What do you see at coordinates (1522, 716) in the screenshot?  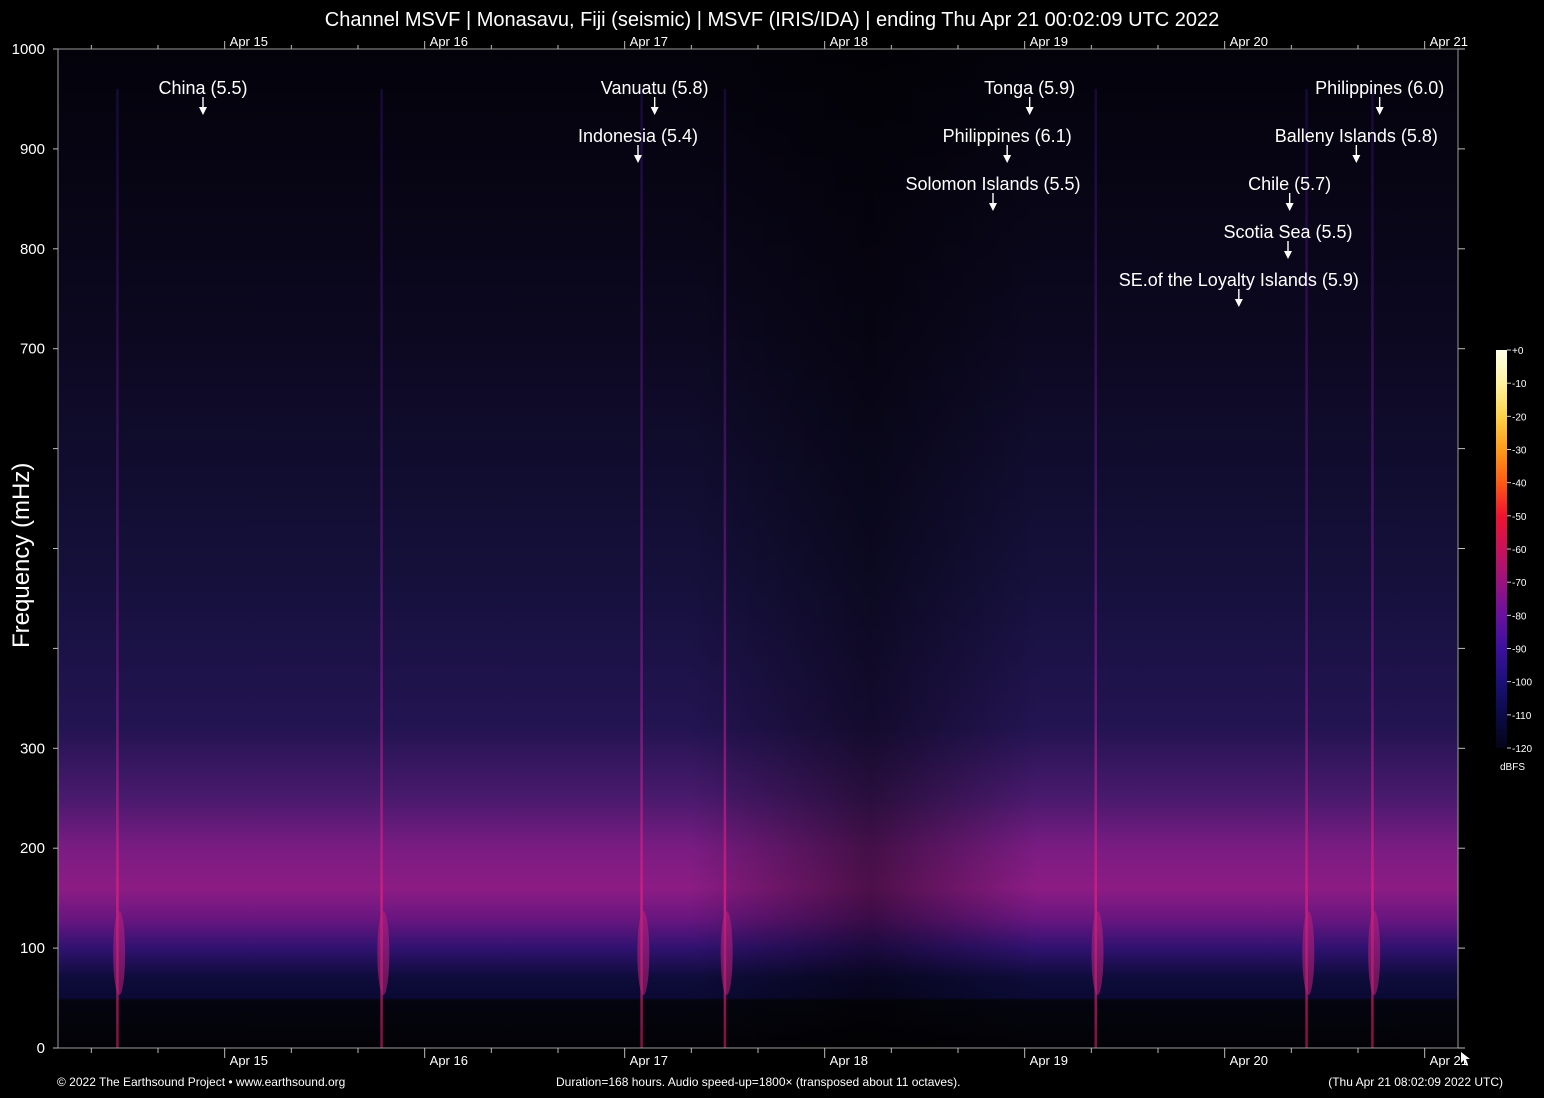 I see `colorbar-tick-label: -110` at bounding box center [1522, 716].